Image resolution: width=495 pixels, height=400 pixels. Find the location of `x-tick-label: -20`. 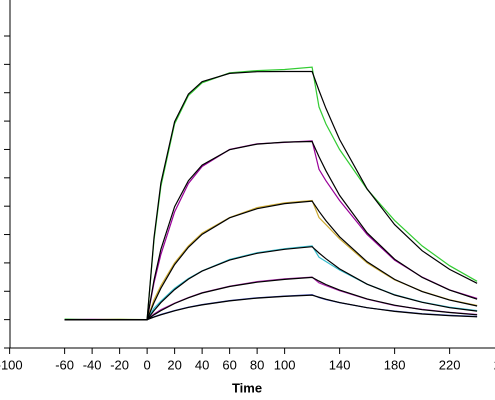

x-tick-label: -20 is located at coordinates (119, 364).